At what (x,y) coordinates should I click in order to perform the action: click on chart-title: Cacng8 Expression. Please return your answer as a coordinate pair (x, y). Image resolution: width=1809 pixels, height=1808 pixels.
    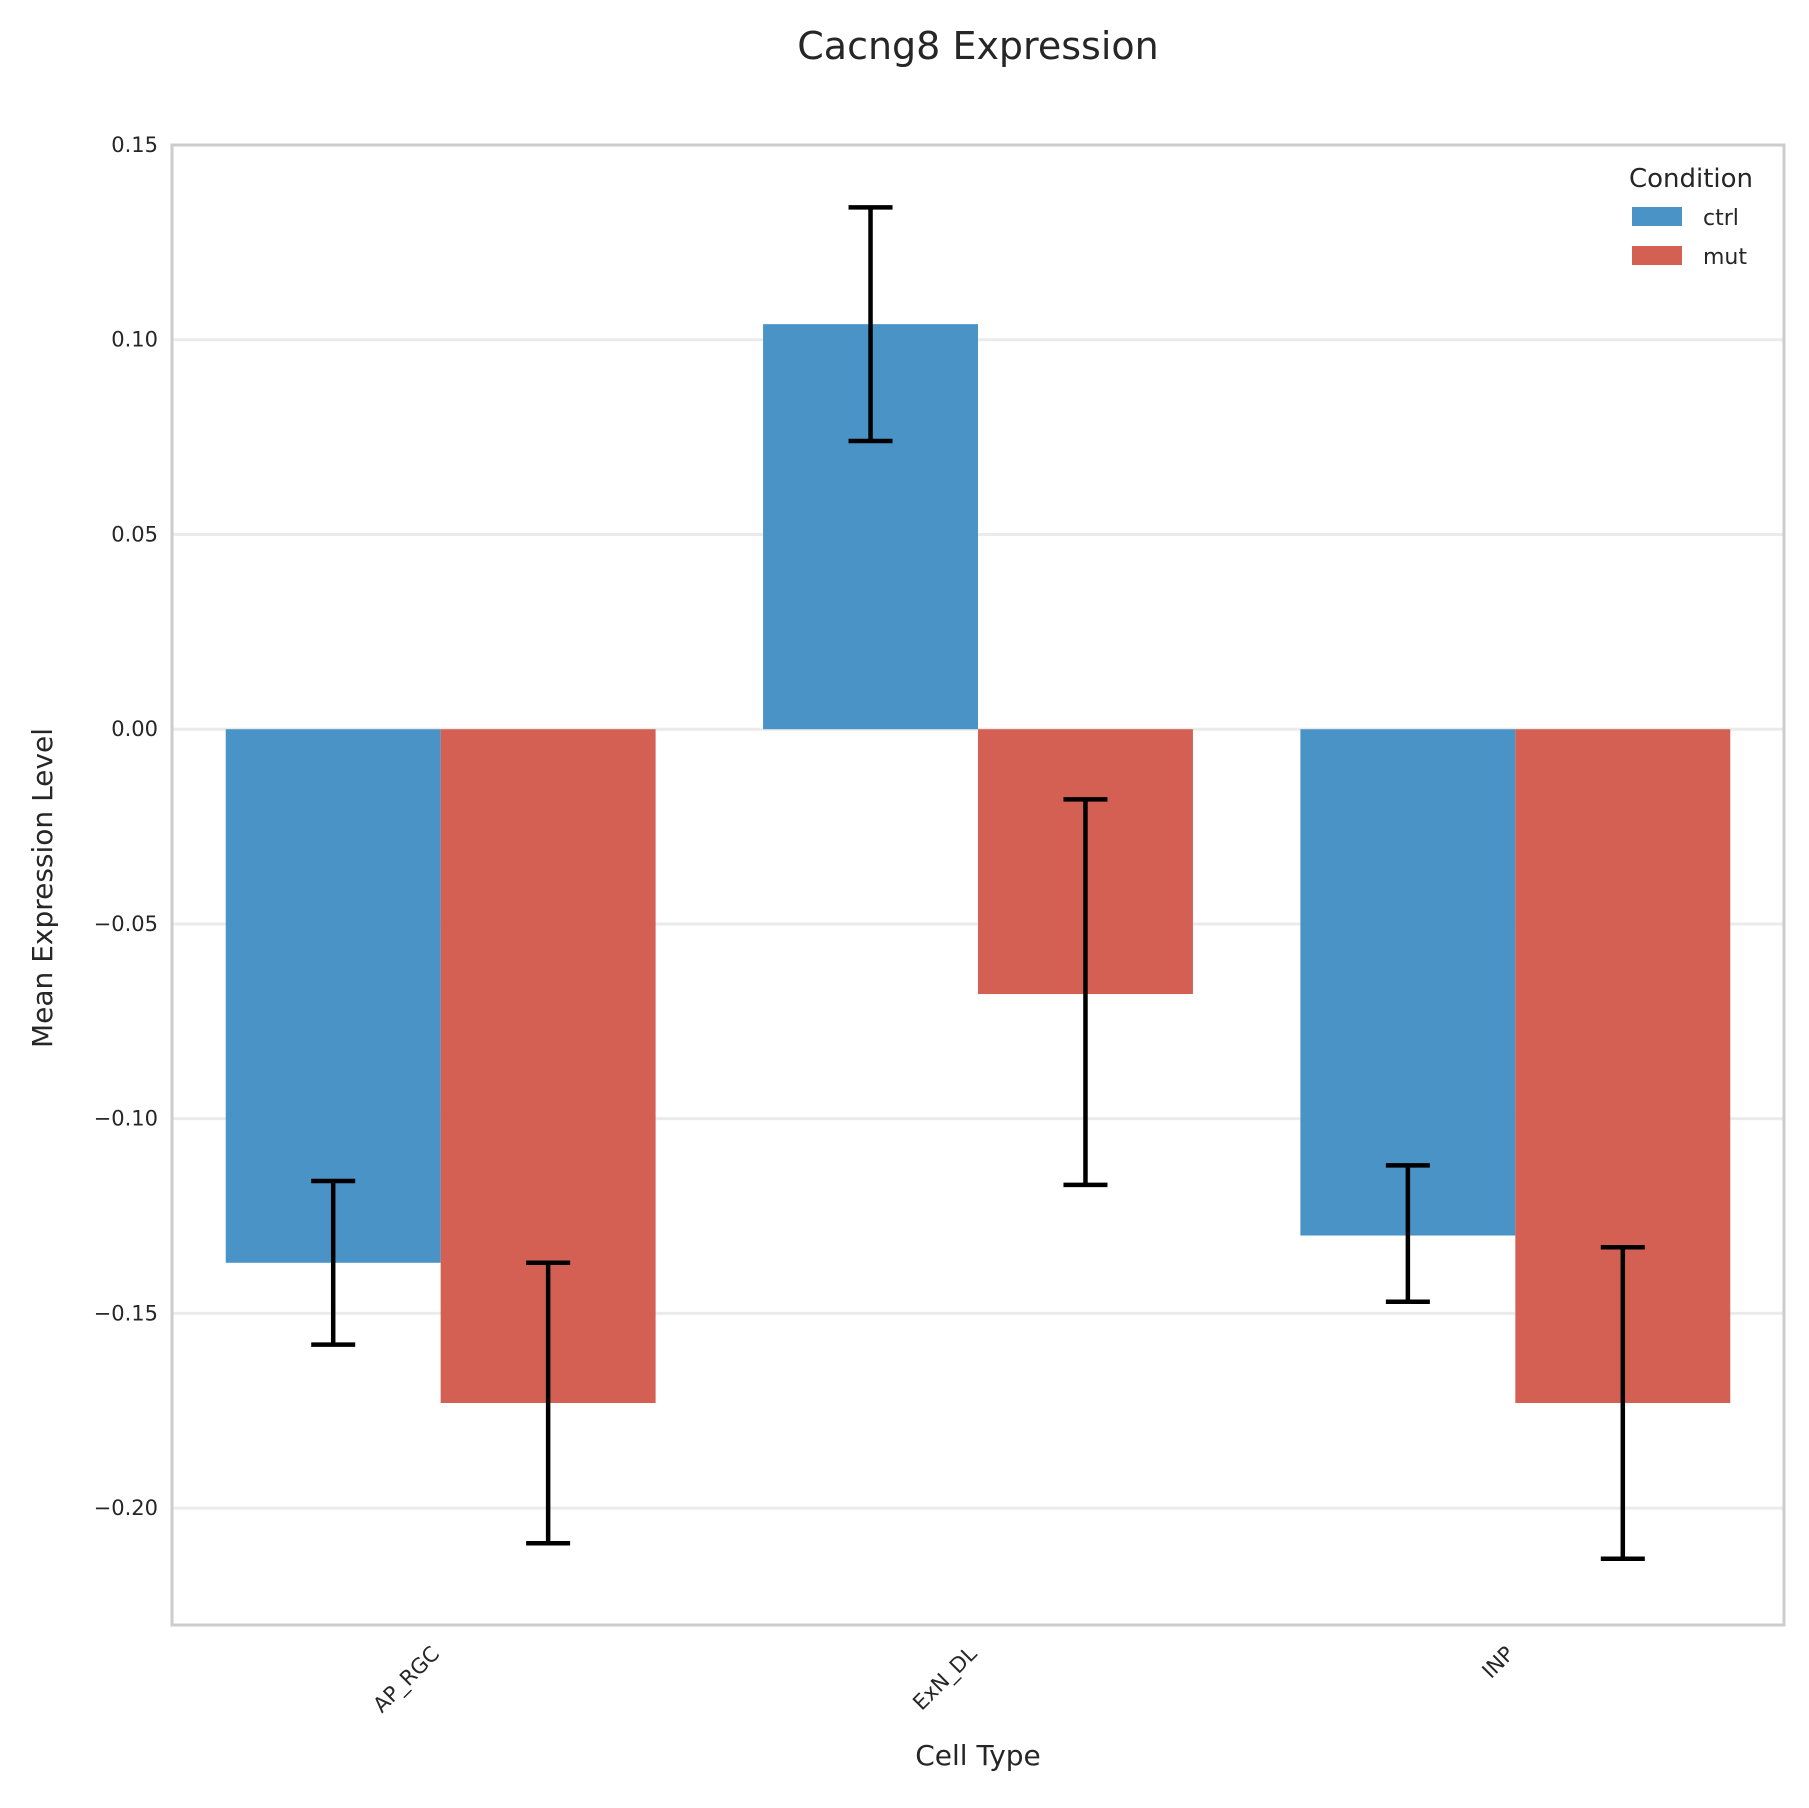
    Looking at the image, I should click on (977, 46).